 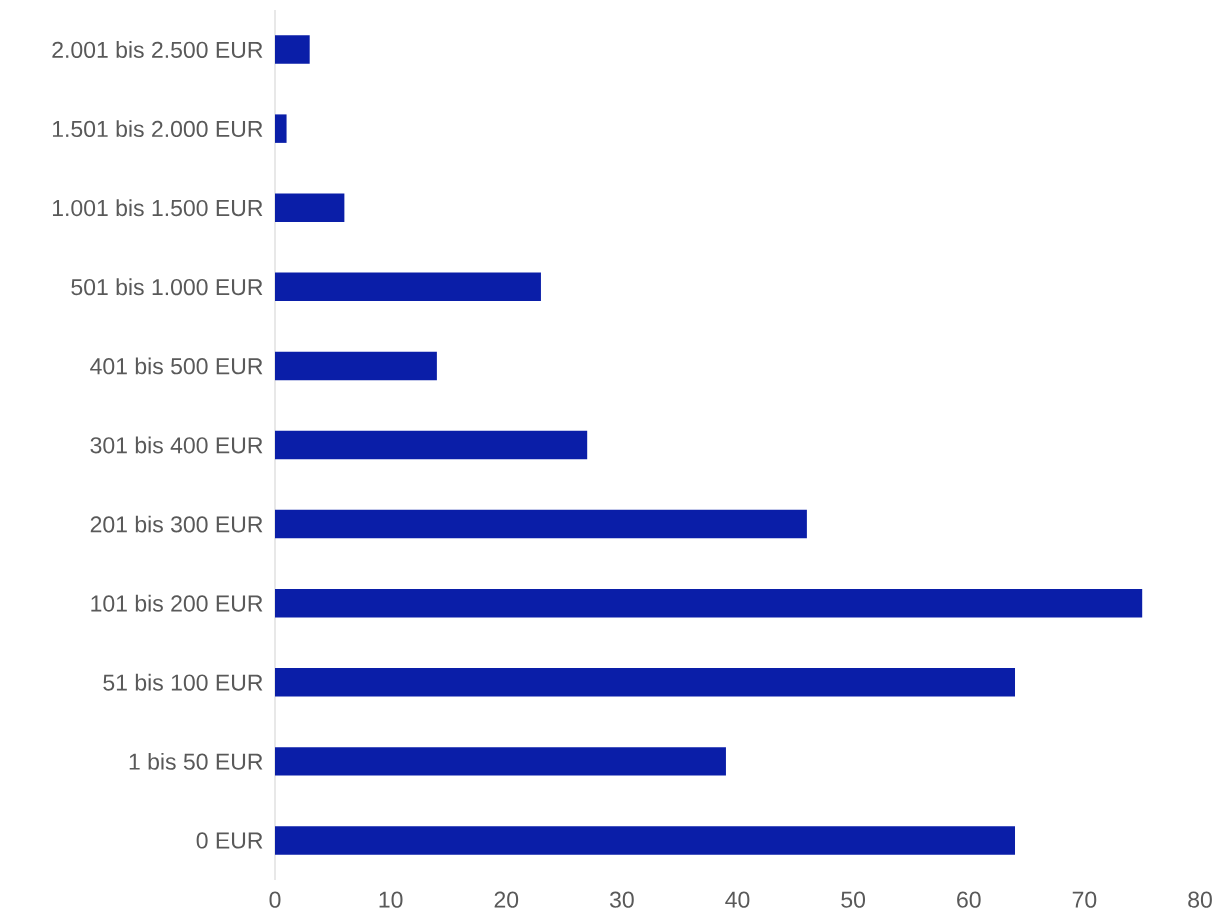 I want to click on y-tick-label: 1 bis 50 EUR, so click(x=196, y=761).